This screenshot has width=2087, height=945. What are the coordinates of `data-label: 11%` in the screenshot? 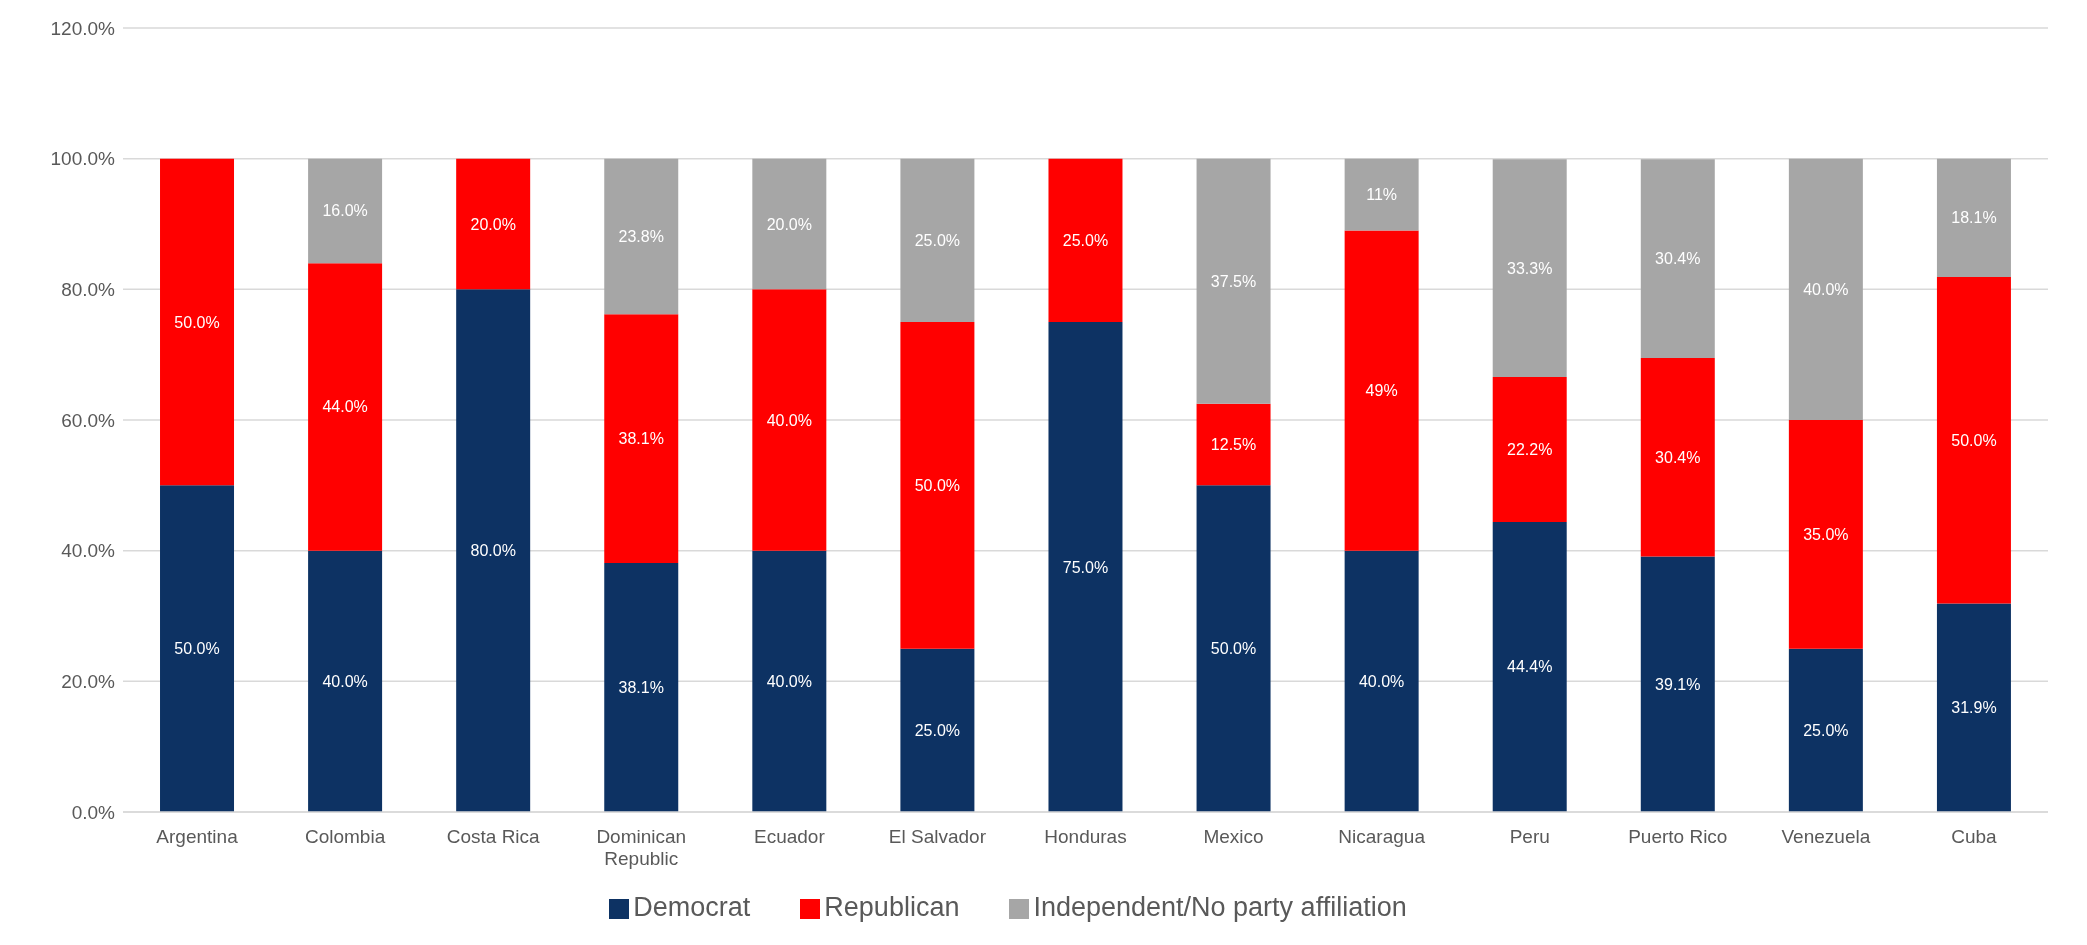 It's located at (1382, 195).